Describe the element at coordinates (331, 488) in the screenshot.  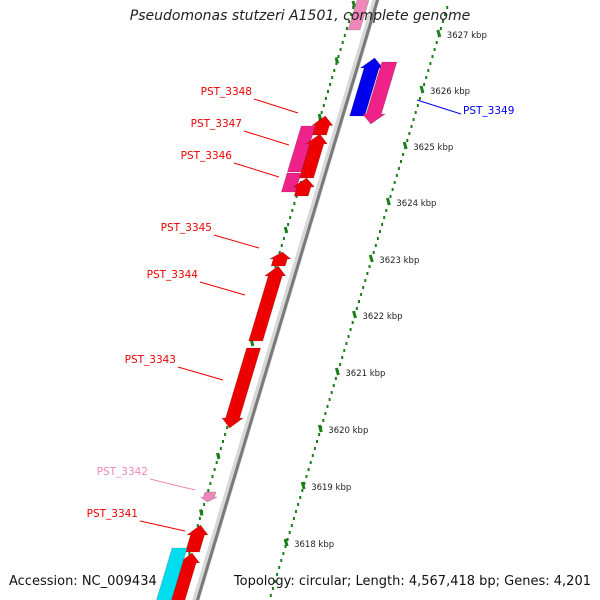
I see `scale-label-3619: 3619 kbp` at that location.